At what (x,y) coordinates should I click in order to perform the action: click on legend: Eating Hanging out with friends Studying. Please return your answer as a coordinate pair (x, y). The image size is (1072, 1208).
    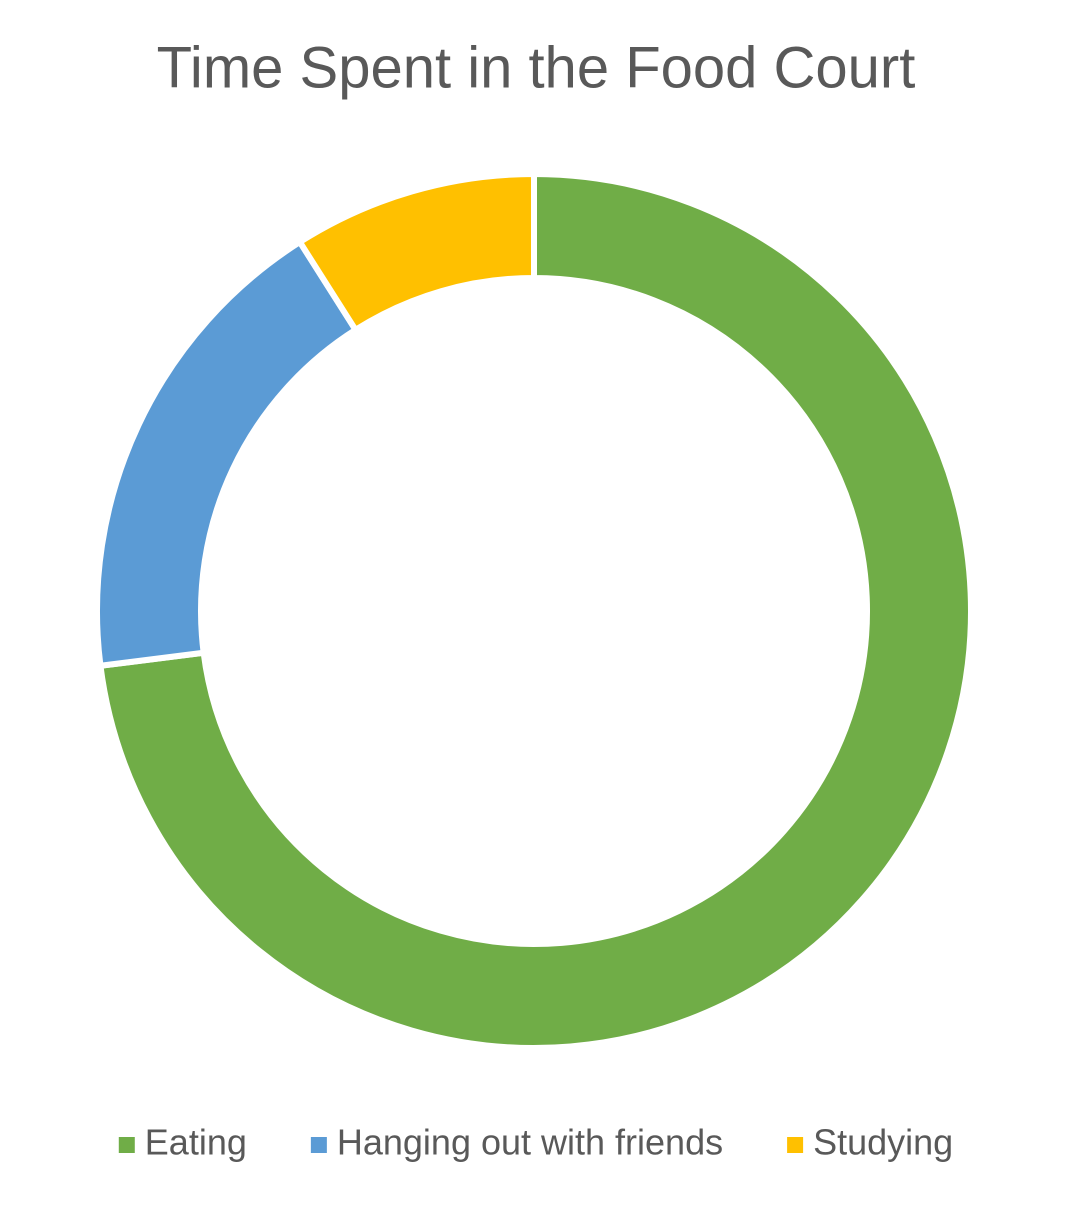
    Looking at the image, I should click on (535, 1142).